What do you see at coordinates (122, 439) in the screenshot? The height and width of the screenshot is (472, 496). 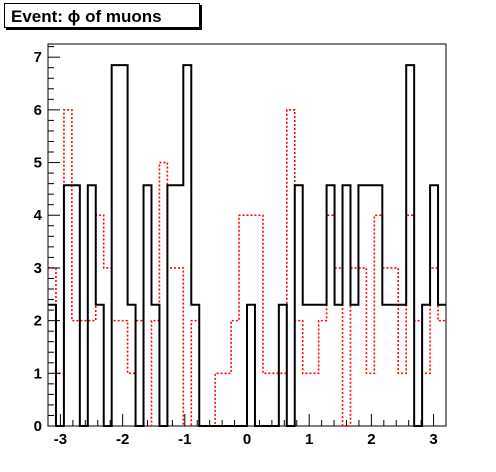 I see `x-tick-label: -2` at bounding box center [122, 439].